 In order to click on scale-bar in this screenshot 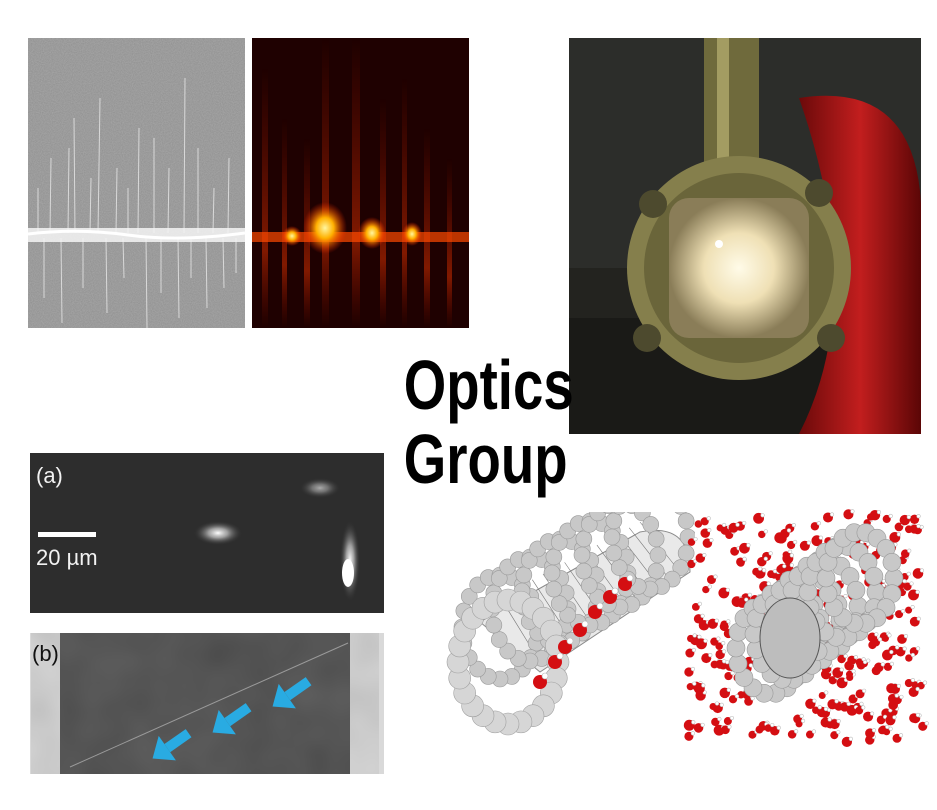, I will do `click(67, 534)`.